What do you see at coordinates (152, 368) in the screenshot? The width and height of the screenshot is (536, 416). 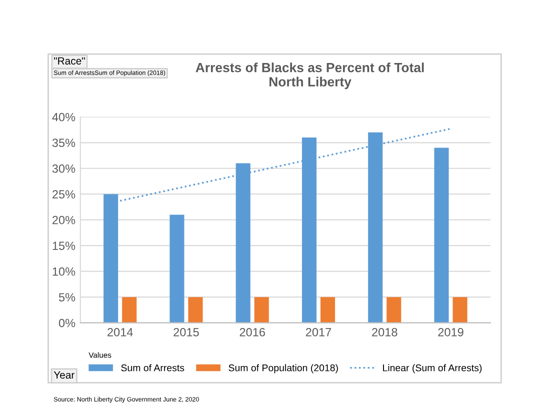 I see `legend-label: Sum of Arrests` at bounding box center [152, 368].